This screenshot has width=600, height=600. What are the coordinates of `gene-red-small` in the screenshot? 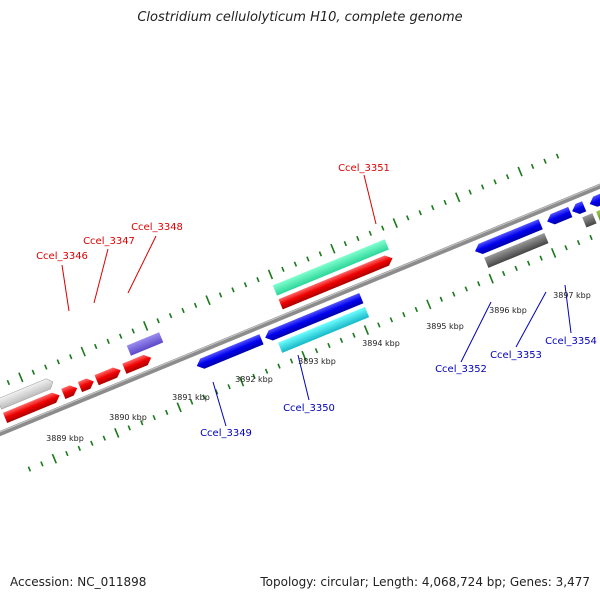 It's located at (107, 376).